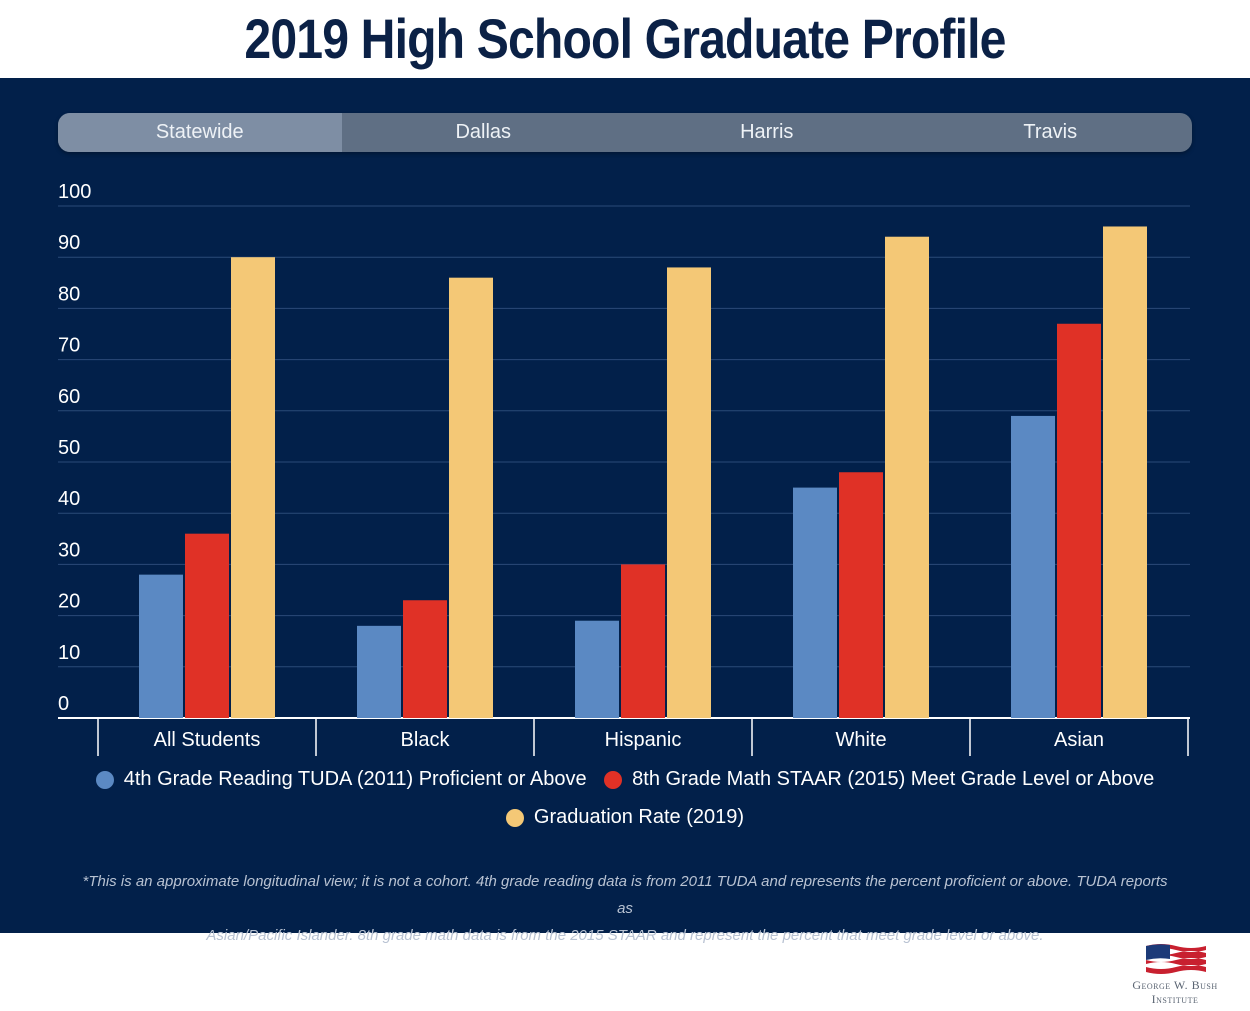  Describe the element at coordinates (104, 779) in the screenshot. I see `legend-dot-reading` at that location.